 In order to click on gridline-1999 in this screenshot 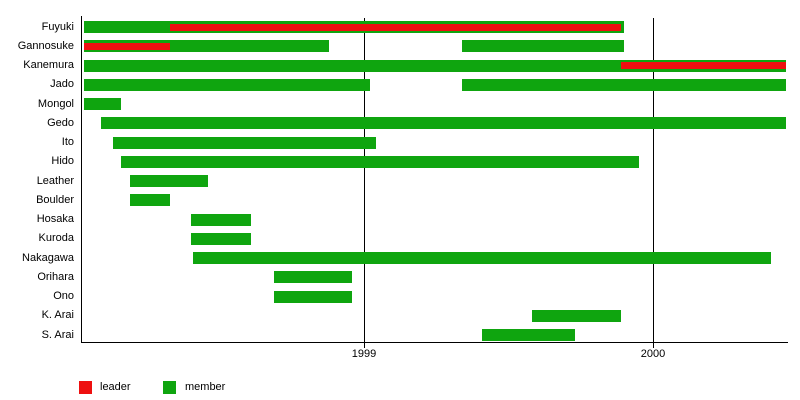, I will do `click(364, 180)`.